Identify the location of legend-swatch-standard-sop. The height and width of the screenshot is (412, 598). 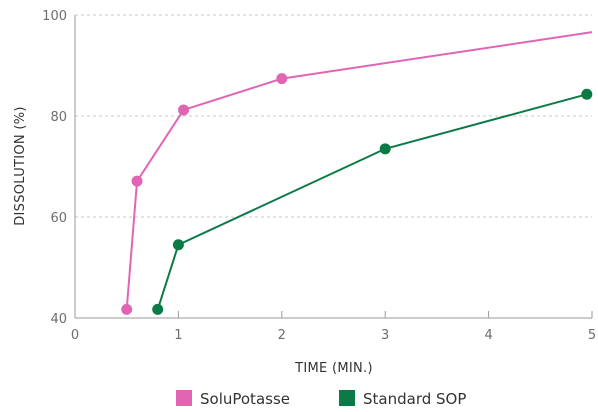
(347, 398).